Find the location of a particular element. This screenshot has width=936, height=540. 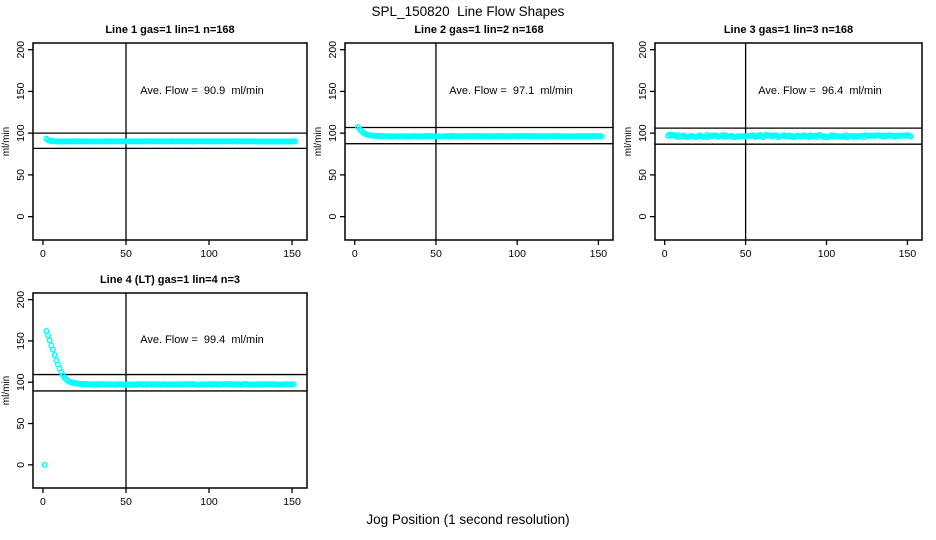

figure-title: SPL_150820 Line Flow Shapes is located at coordinates (468, 11).